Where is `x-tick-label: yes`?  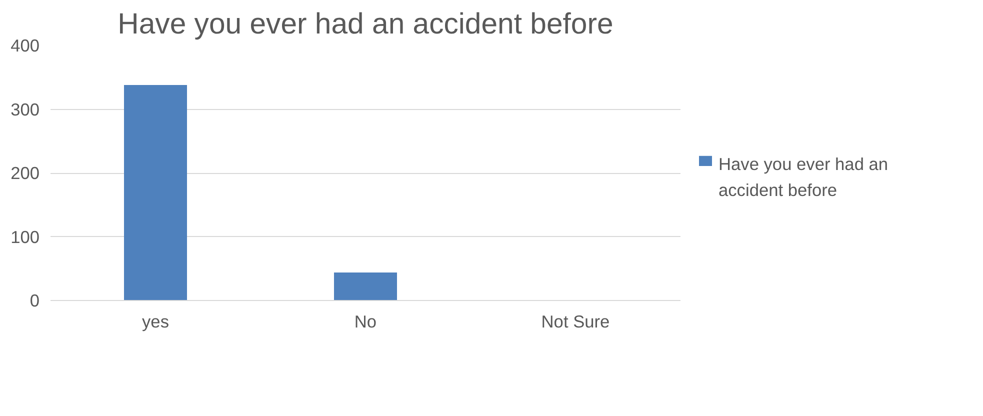 x-tick-label: yes is located at coordinates (156, 322).